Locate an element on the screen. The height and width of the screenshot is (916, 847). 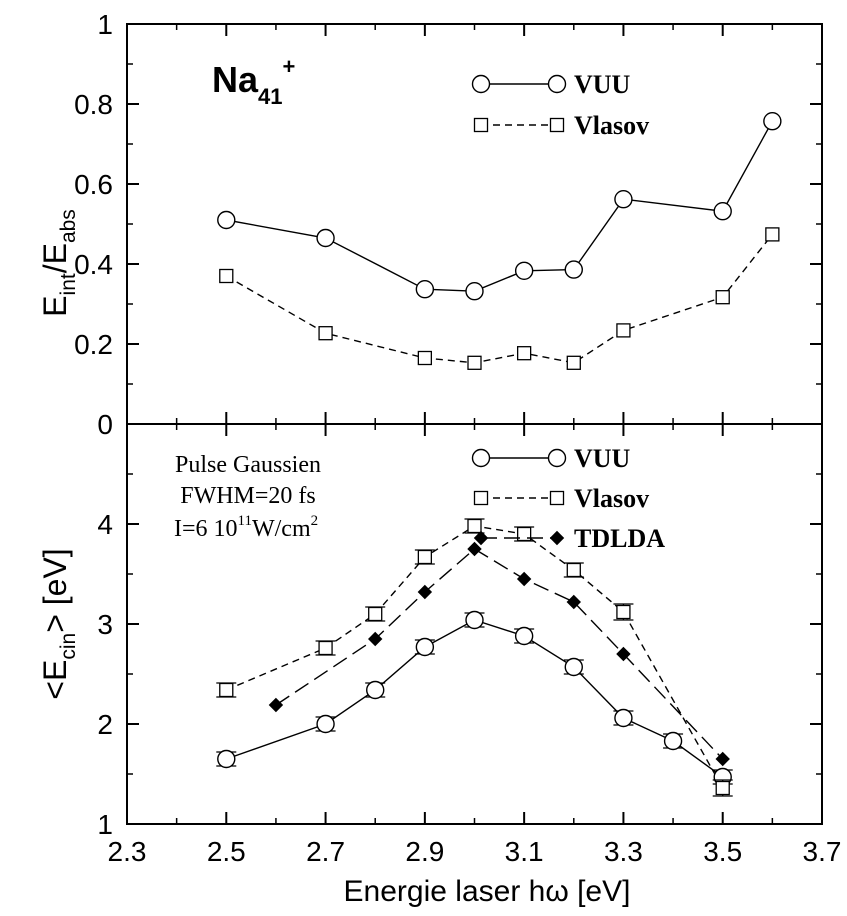
legend-label-top-vuu: VUU is located at coordinates (602, 84).